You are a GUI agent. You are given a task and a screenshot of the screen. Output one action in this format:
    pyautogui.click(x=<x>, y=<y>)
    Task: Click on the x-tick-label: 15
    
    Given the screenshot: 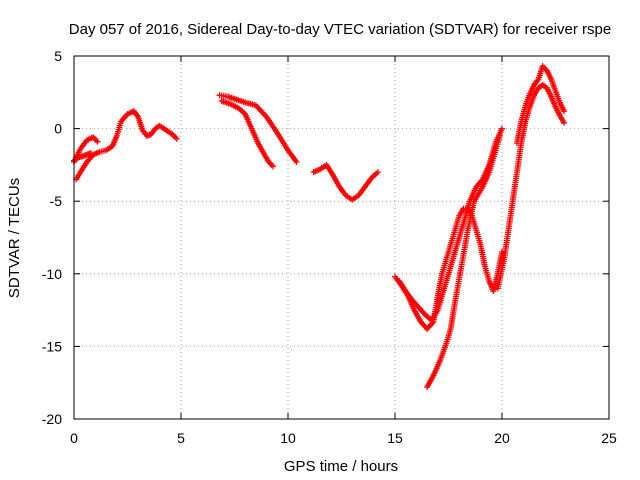 What is the action you would take?
    pyautogui.click(x=395, y=438)
    